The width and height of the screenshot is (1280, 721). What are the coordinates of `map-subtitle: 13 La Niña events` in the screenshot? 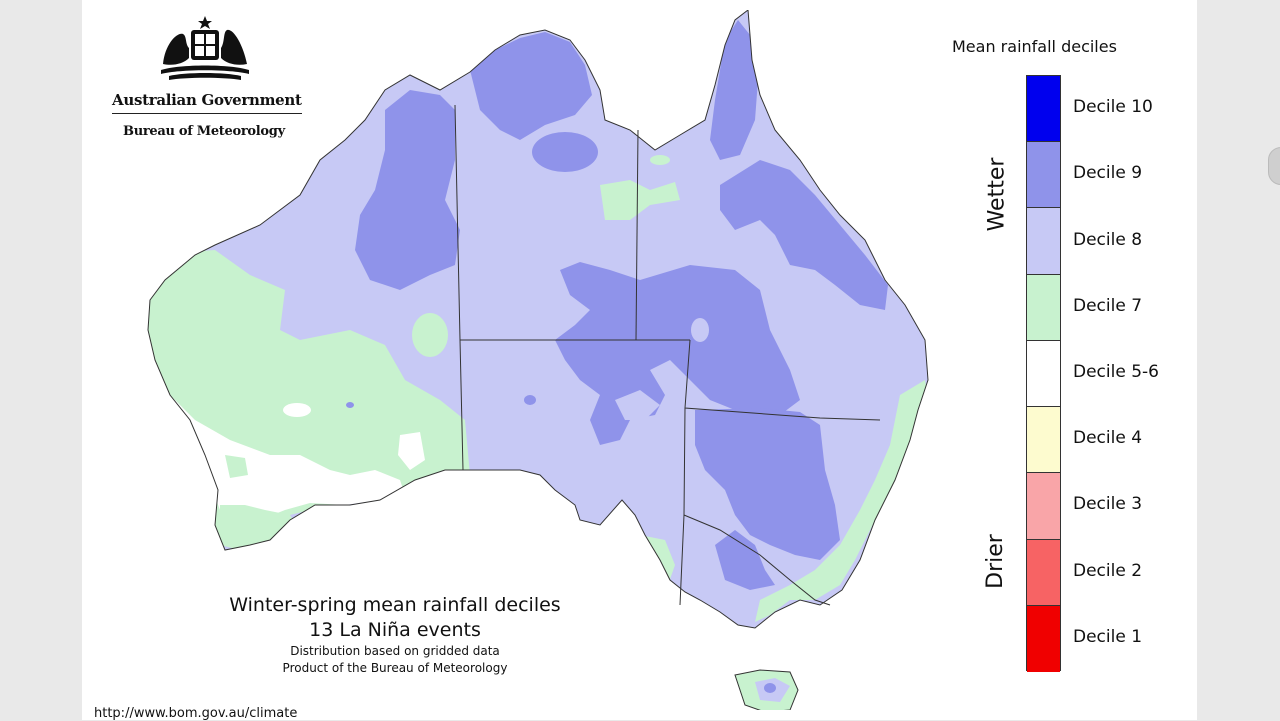 It's located at (395, 630).